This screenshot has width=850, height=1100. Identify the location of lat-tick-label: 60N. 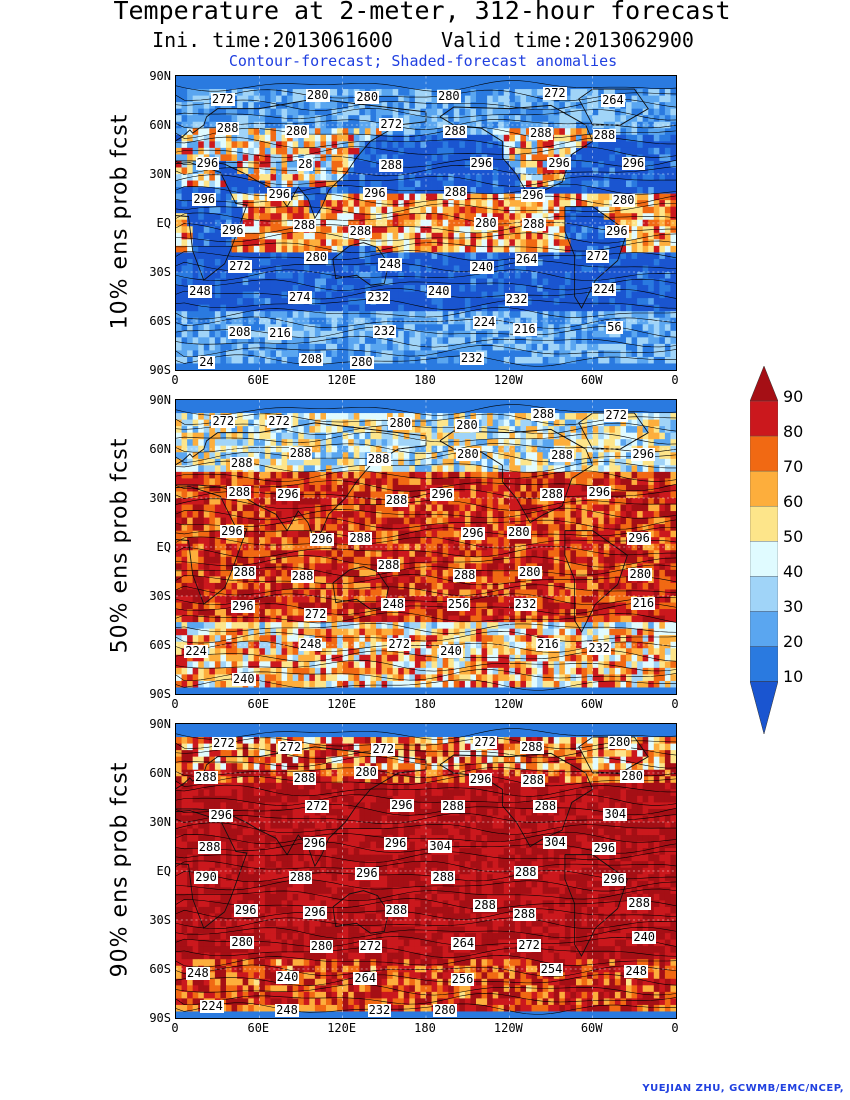
(160, 125).